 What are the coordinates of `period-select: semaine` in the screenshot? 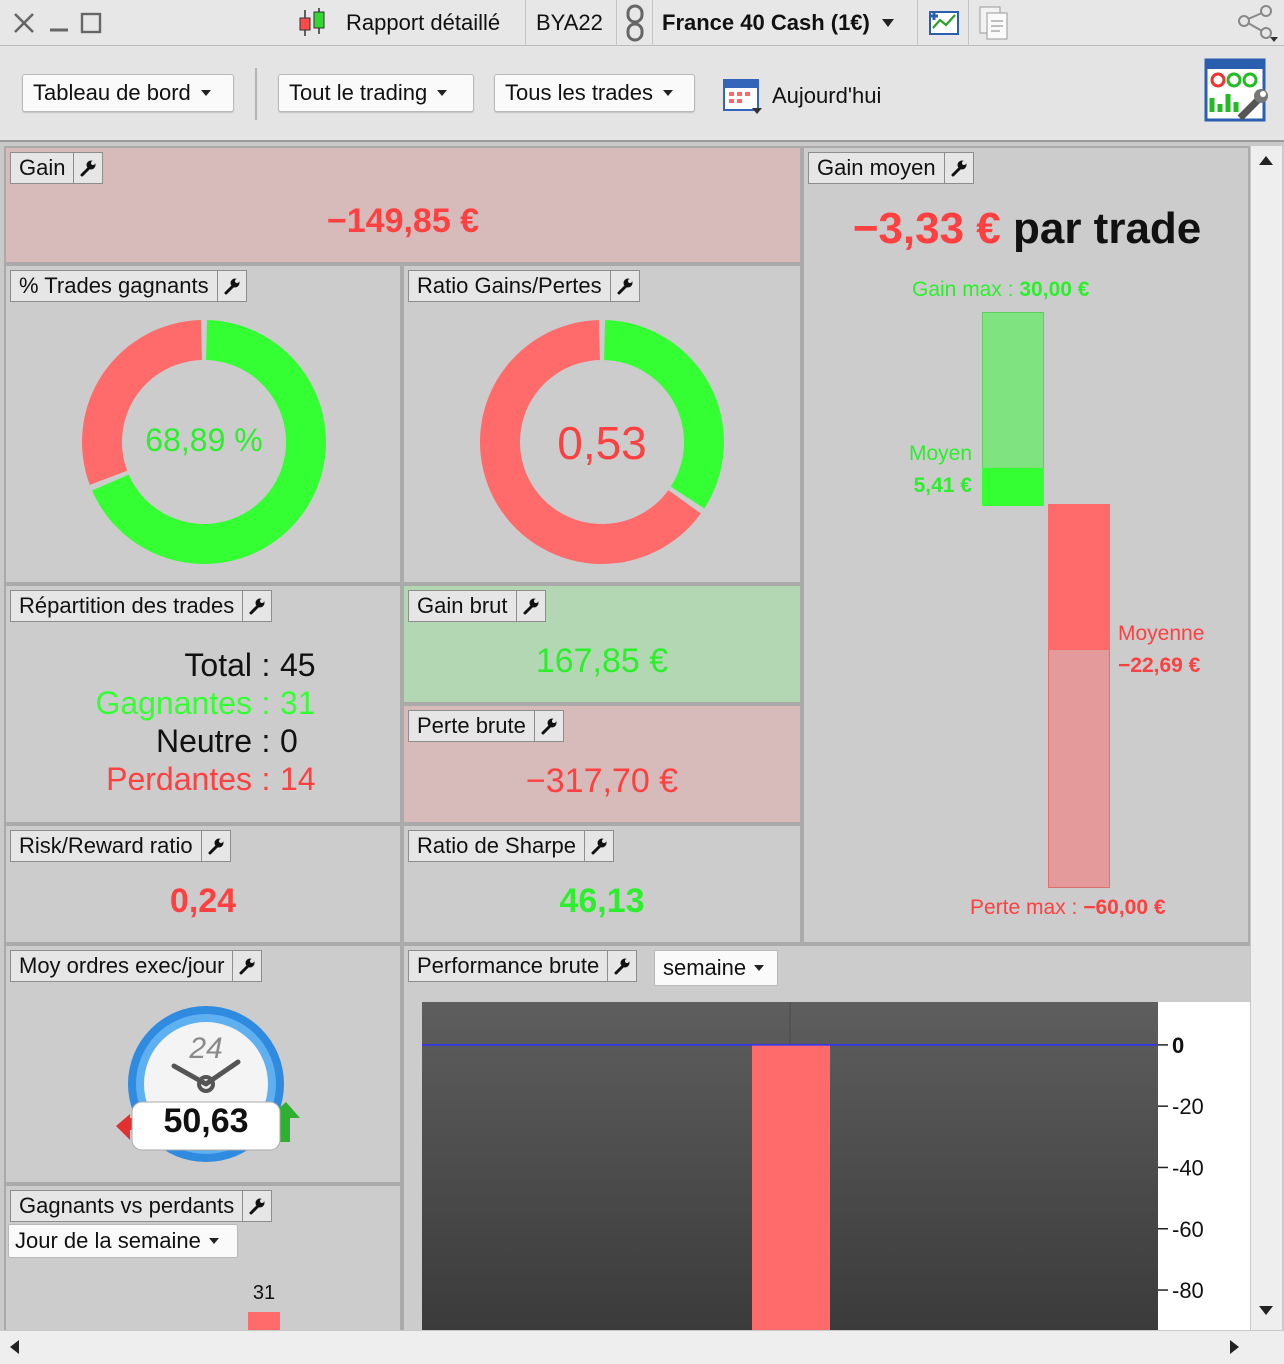 It's located at (716, 968).